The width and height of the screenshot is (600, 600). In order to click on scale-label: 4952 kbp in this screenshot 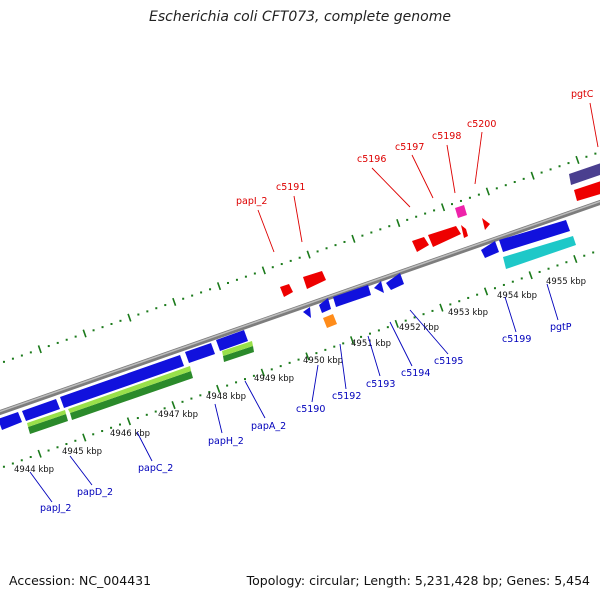, I will do `click(419, 328)`.